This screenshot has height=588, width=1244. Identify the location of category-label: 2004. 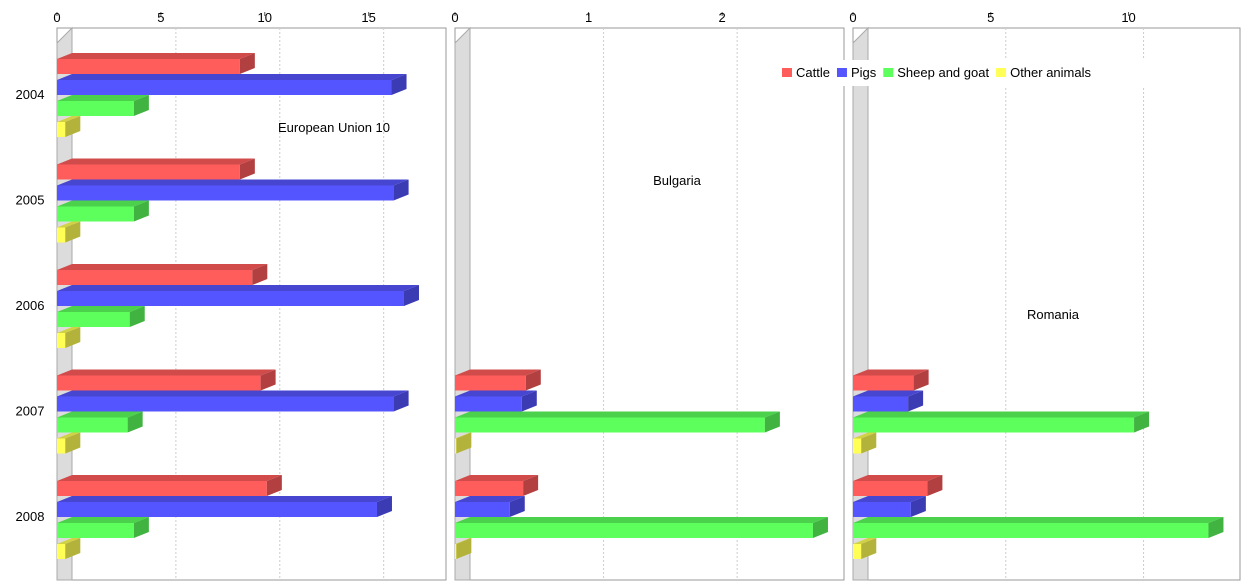
(30, 94).